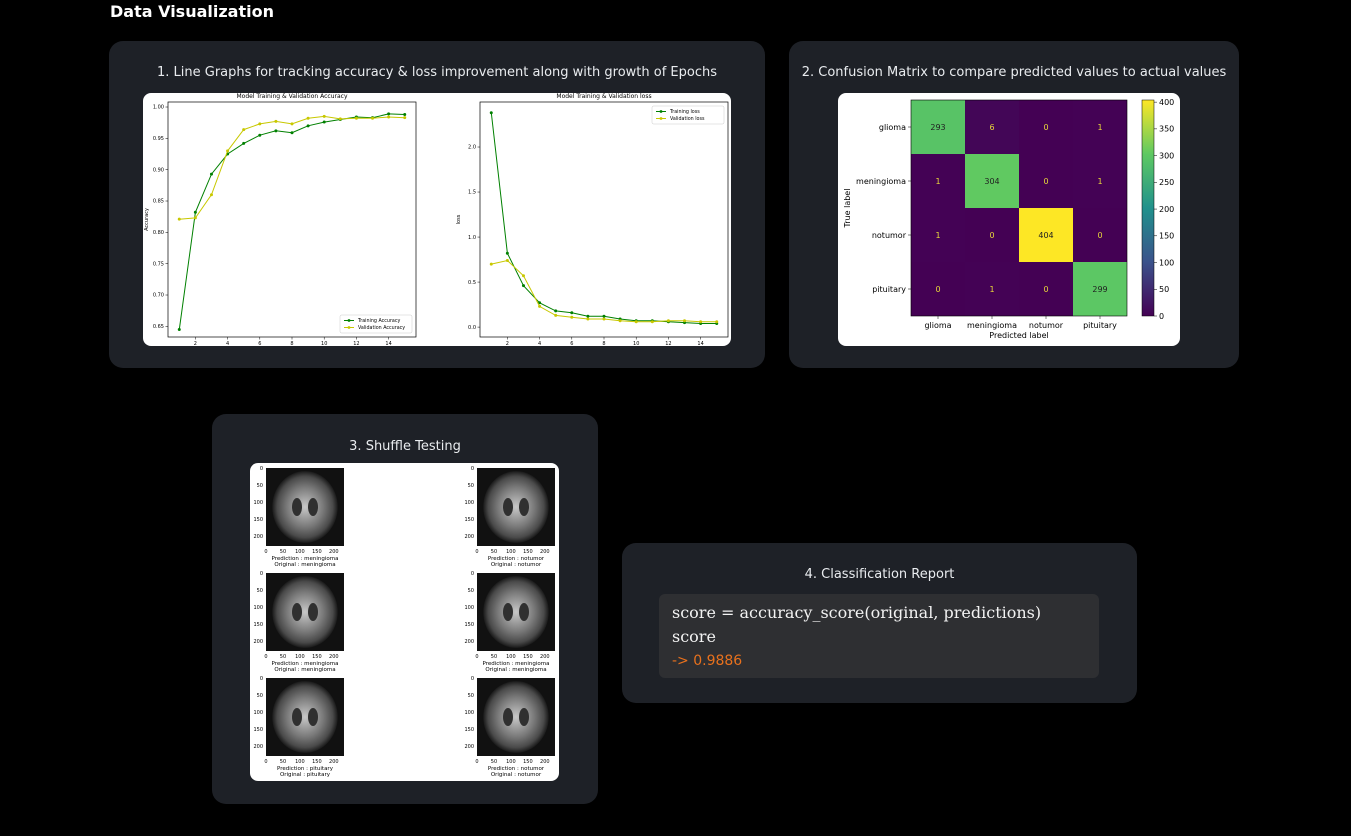 This screenshot has width=1351, height=836. I want to click on shuffle-testing-card-title: 3. Shuffle Testing, so click(405, 446).